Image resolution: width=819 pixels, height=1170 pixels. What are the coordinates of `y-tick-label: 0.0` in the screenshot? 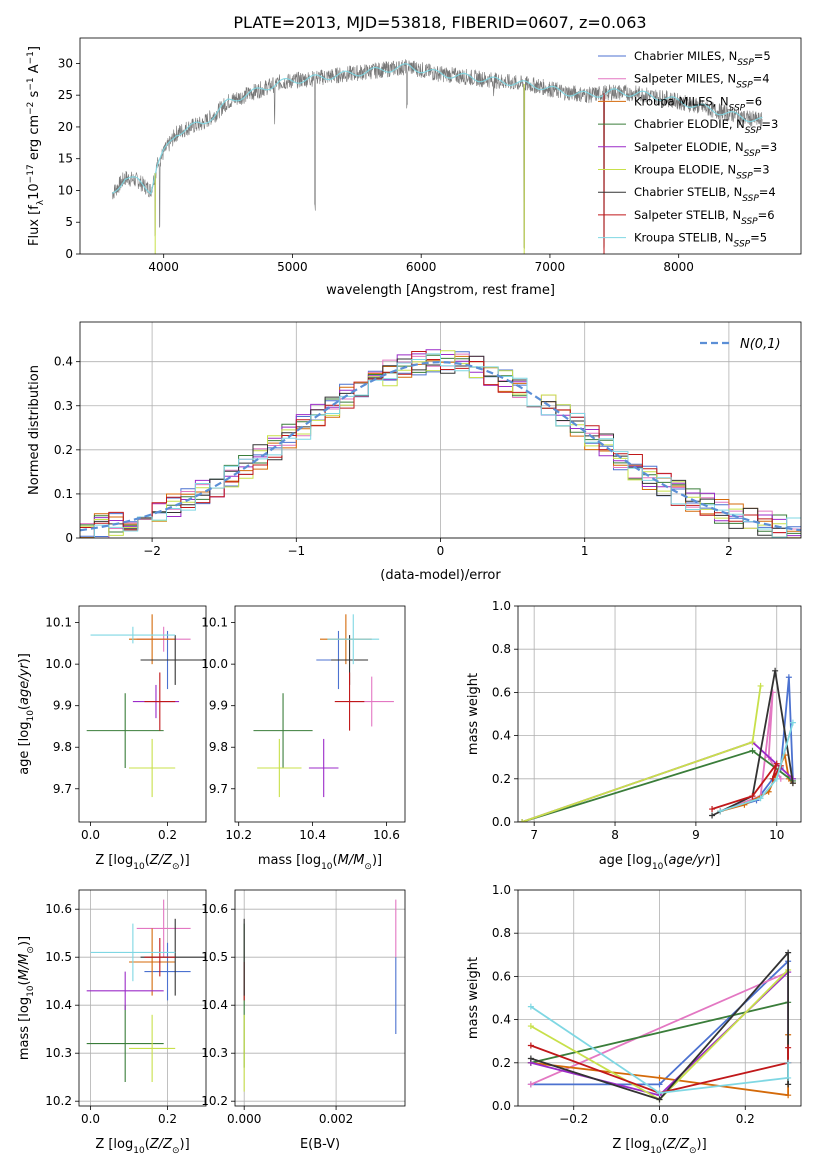 It's located at (501, 822).